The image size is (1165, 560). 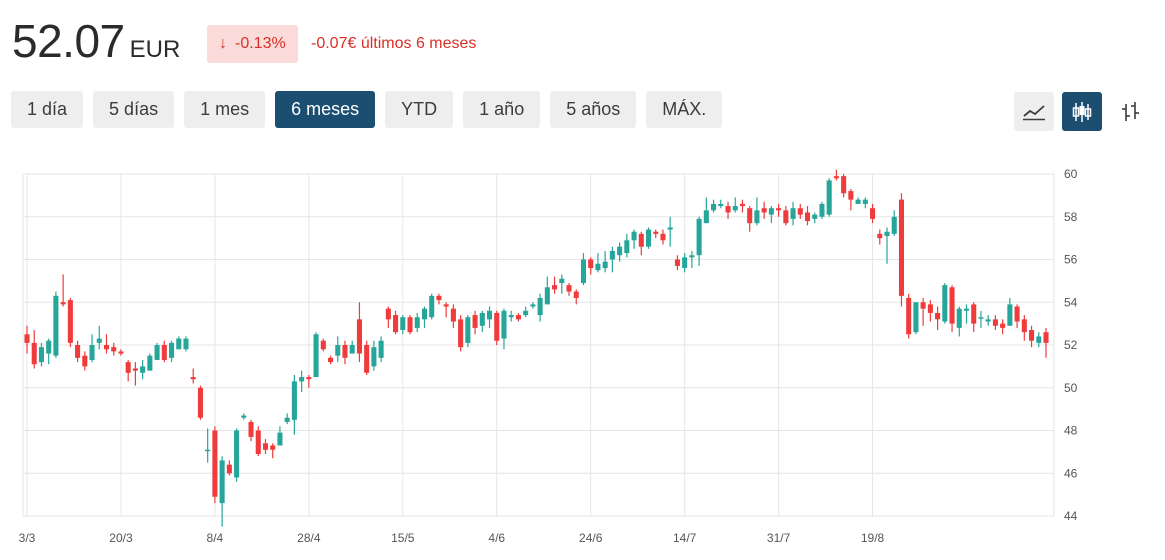 I want to click on y-tick-label: 58, so click(x=1071, y=217).